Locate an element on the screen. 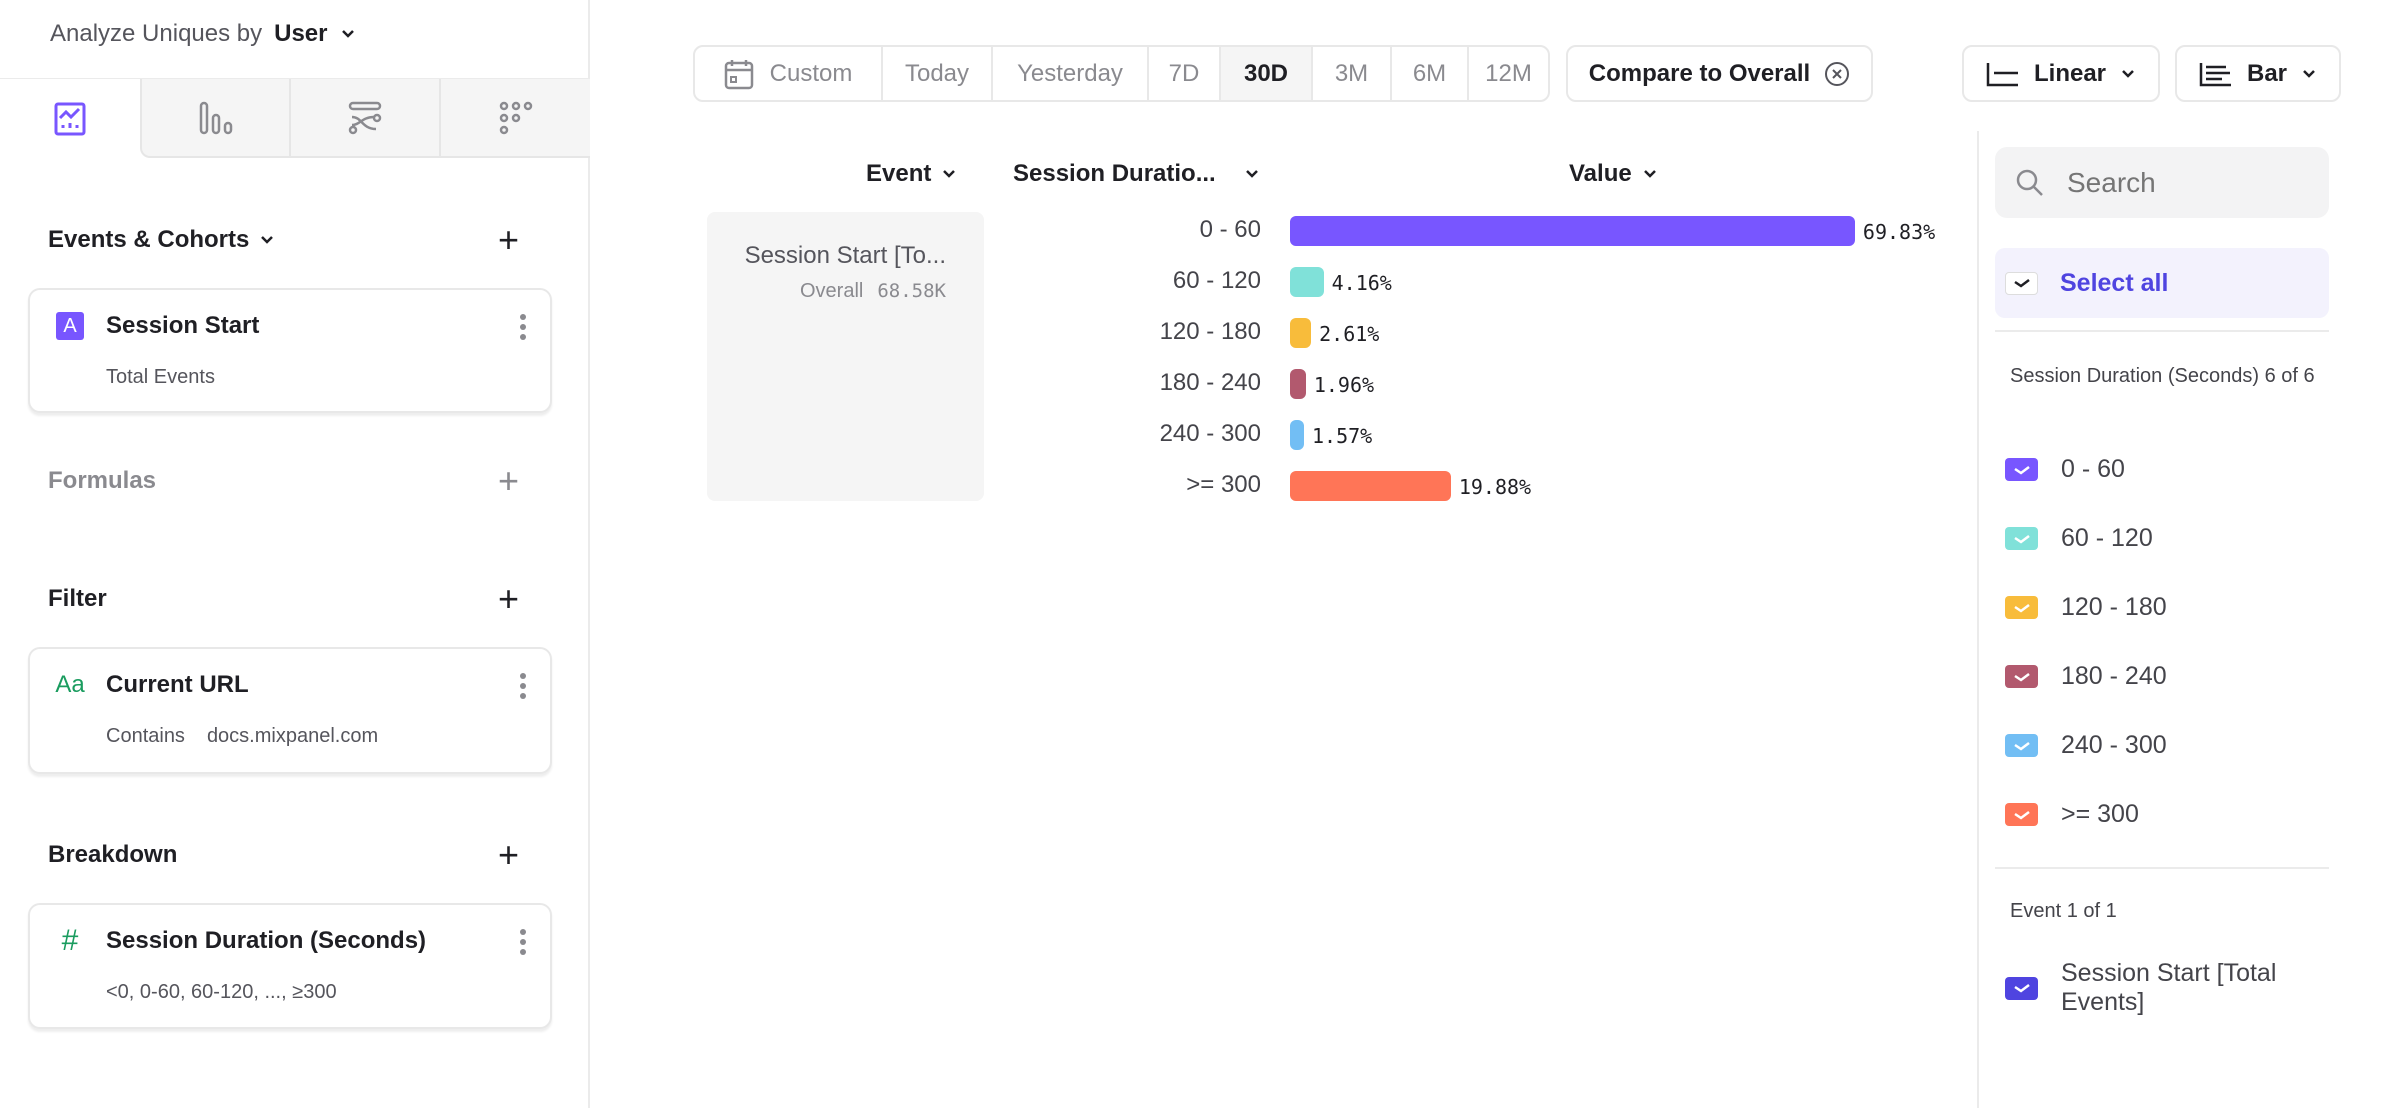 This screenshot has height=1108, width=2398. legend-item: >= 300 is located at coordinates (2072, 814).